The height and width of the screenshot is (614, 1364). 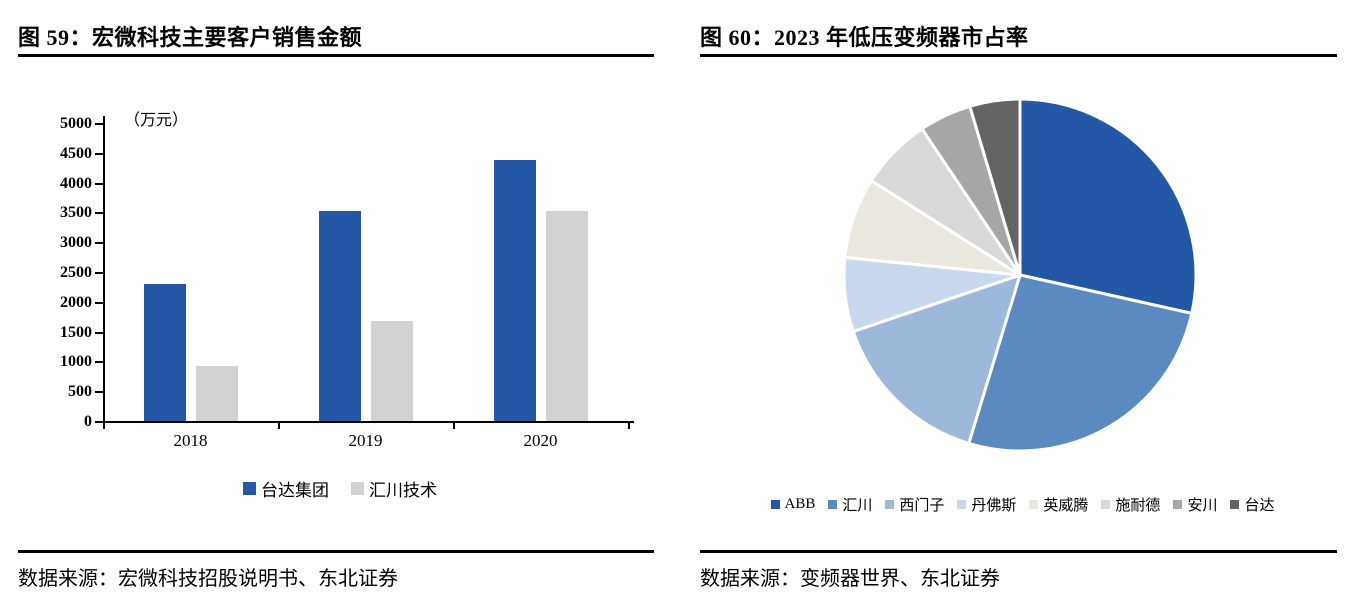 I want to click on y-tick-label: 5000, so click(x=76, y=123).